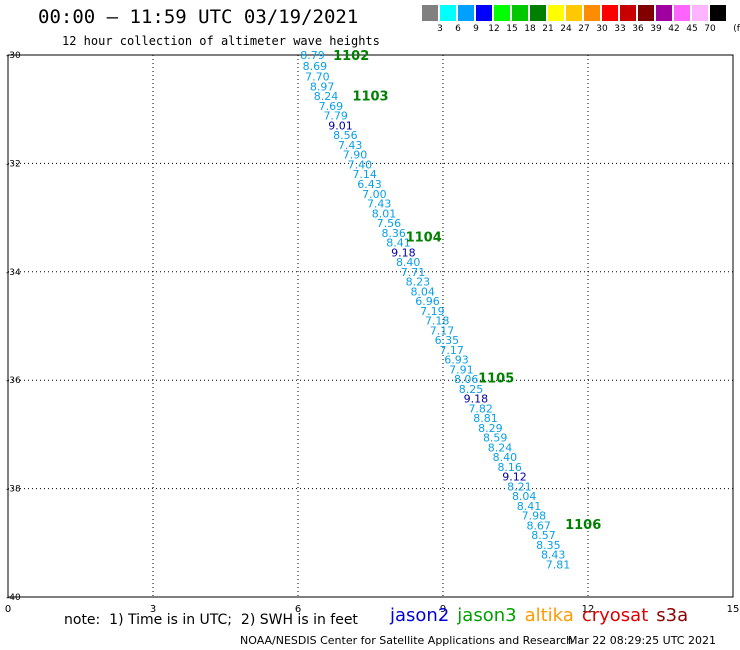 The width and height of the screenshot is (740, 650). Describe the element at coordinates (458, 29) in the screenshot. I see `legend-label: 6` at that location.